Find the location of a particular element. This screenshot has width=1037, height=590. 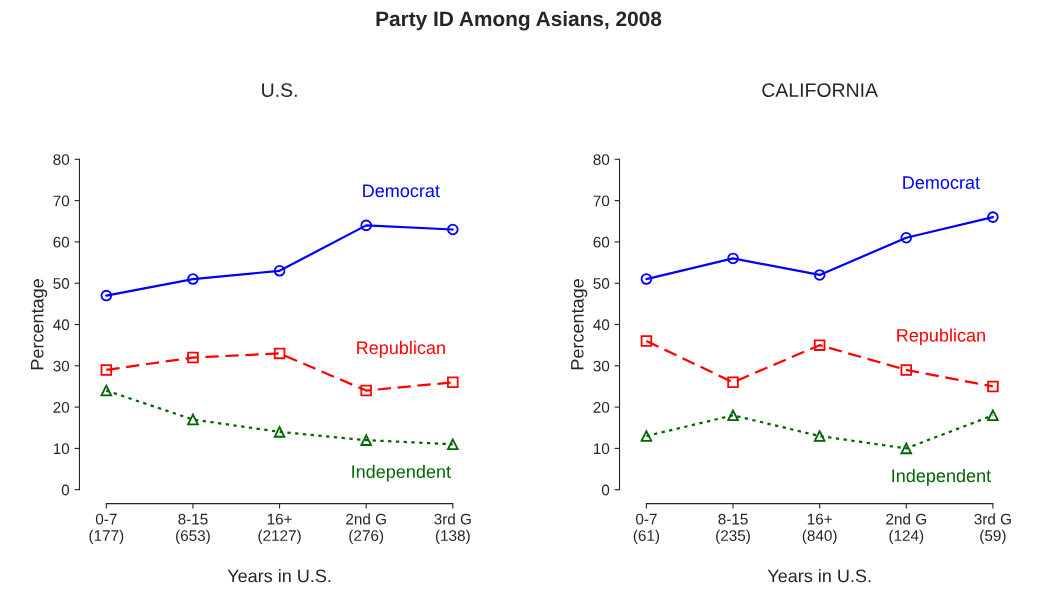

x-tick-label: 16+ (2127) is located at coordinates (279, 528).